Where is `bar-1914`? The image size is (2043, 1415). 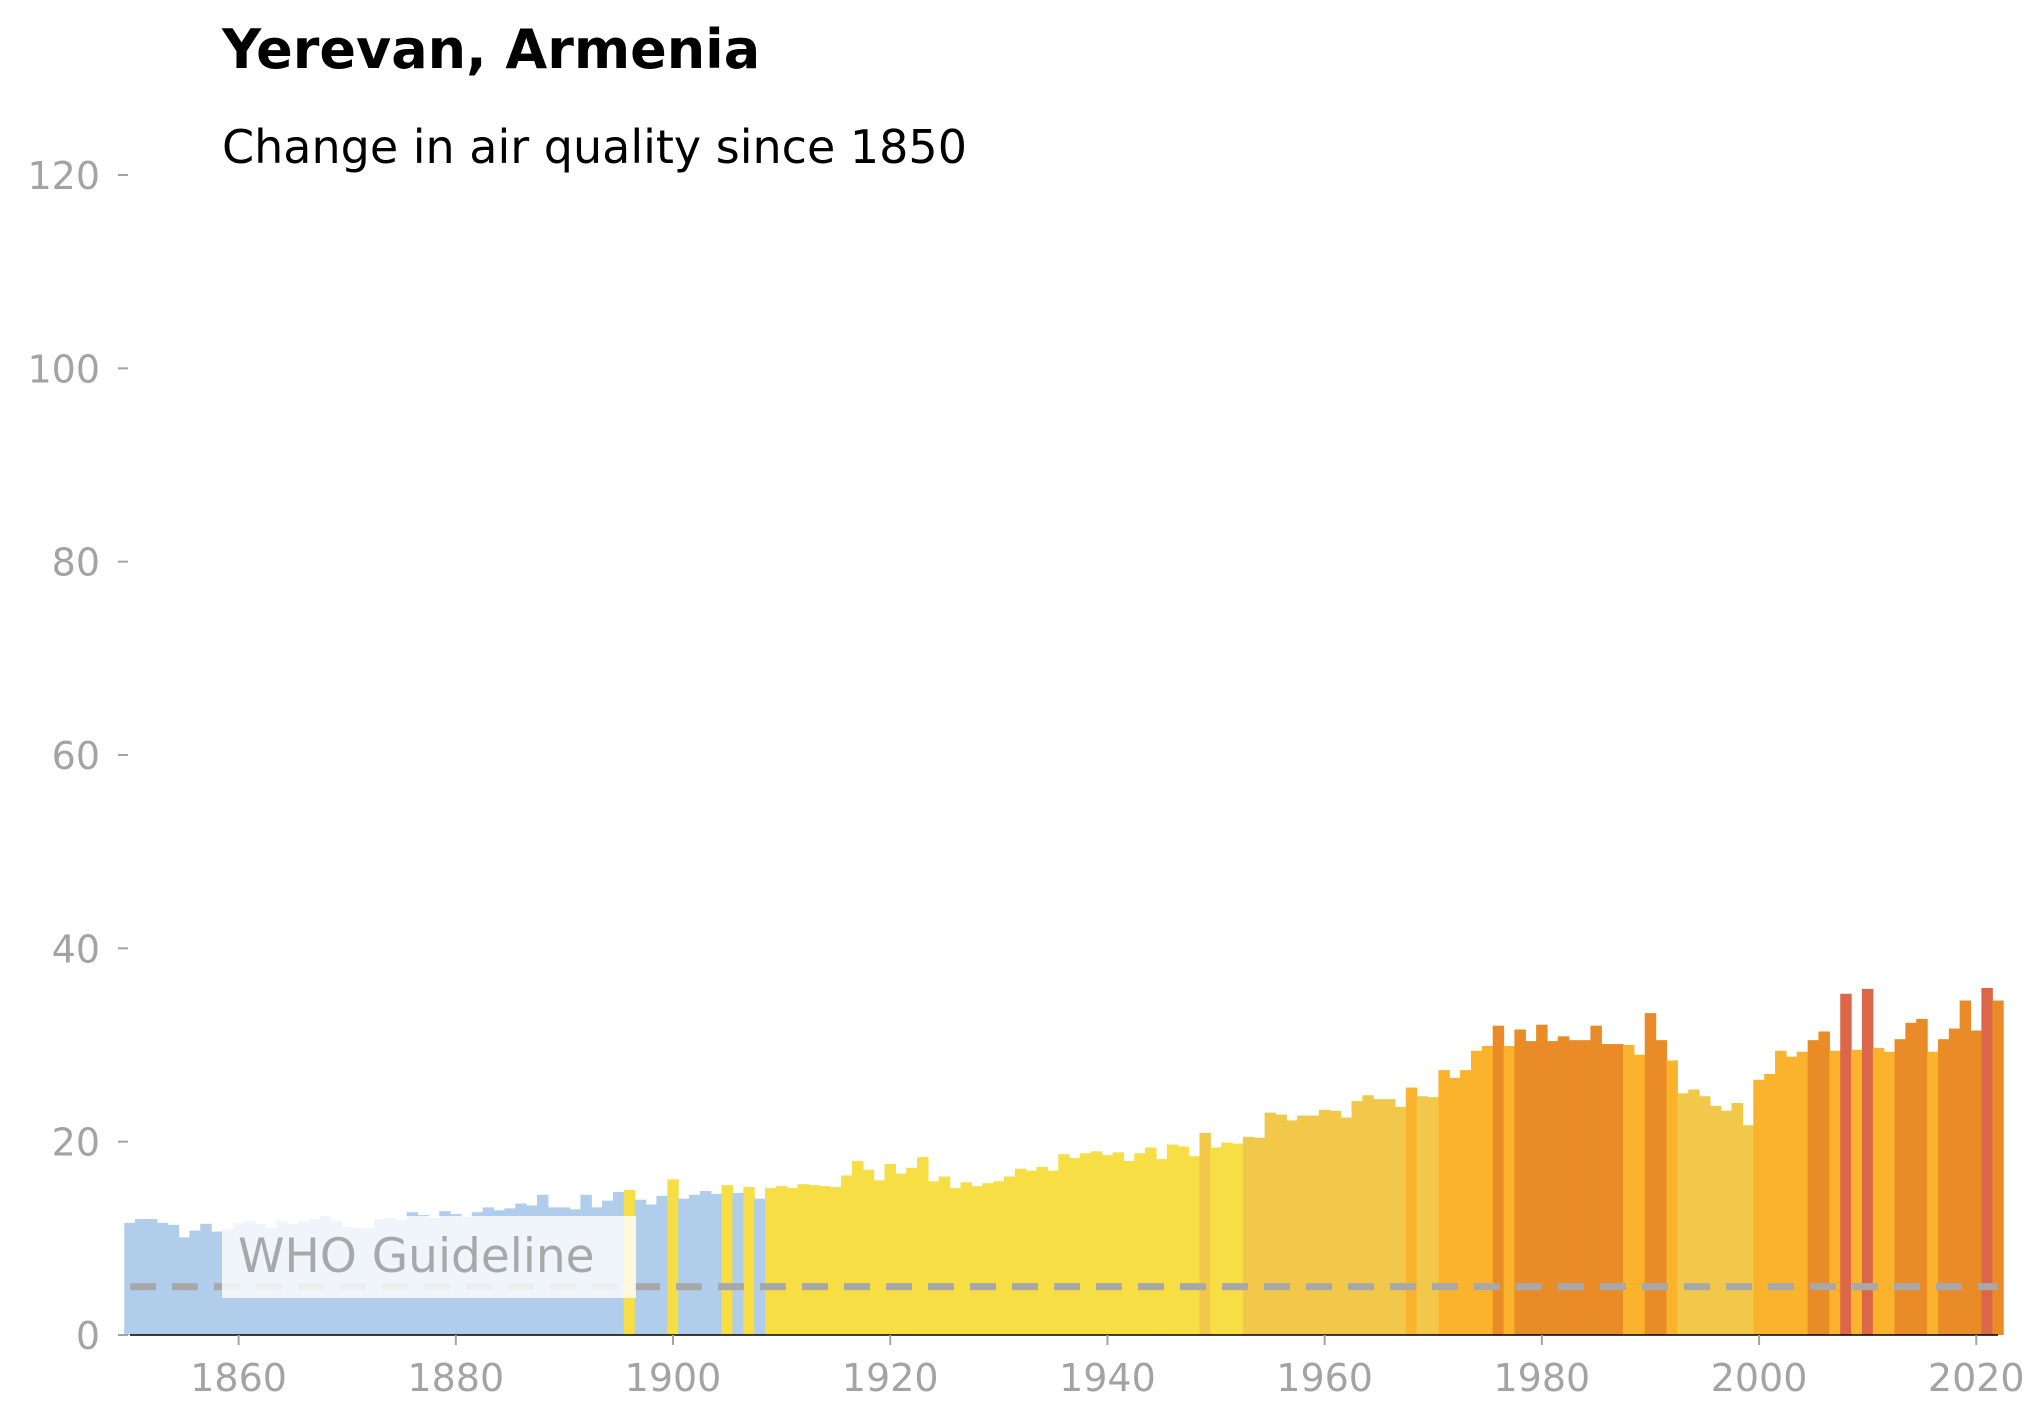
bar-1914 is located at coordinates (825, 1260).